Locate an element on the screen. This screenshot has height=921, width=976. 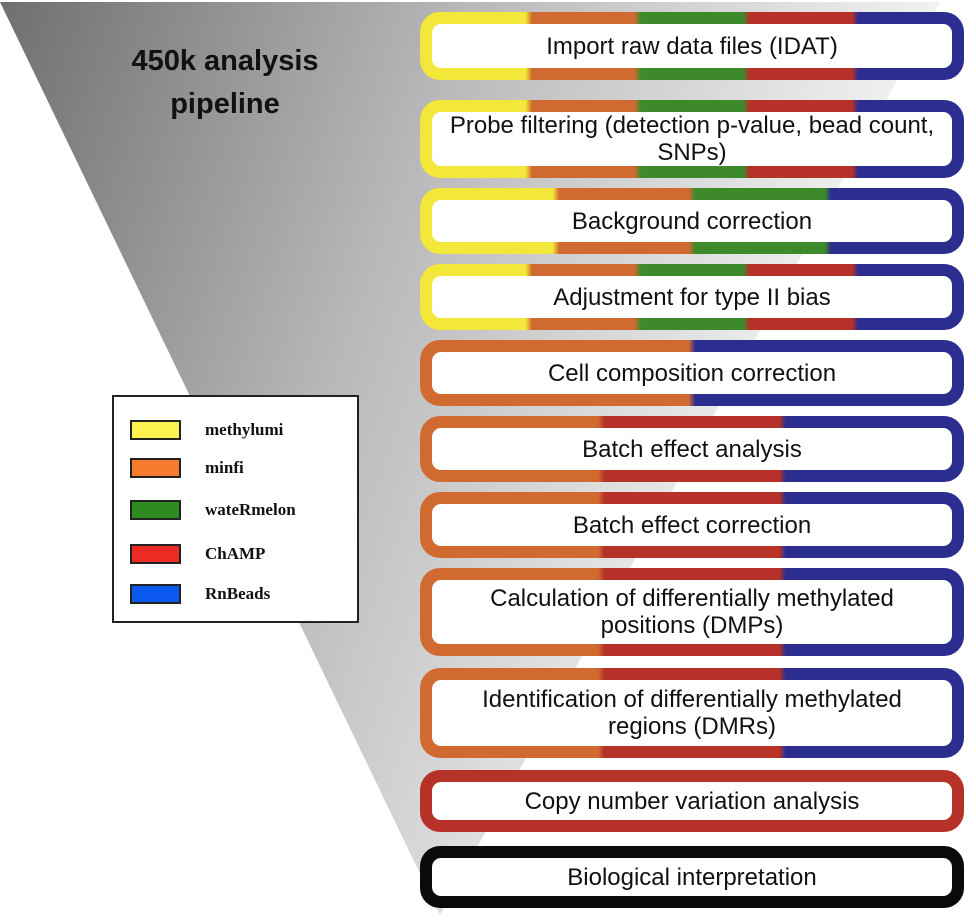
step-label: Batch effect correction is located at coordinates (692, 525).